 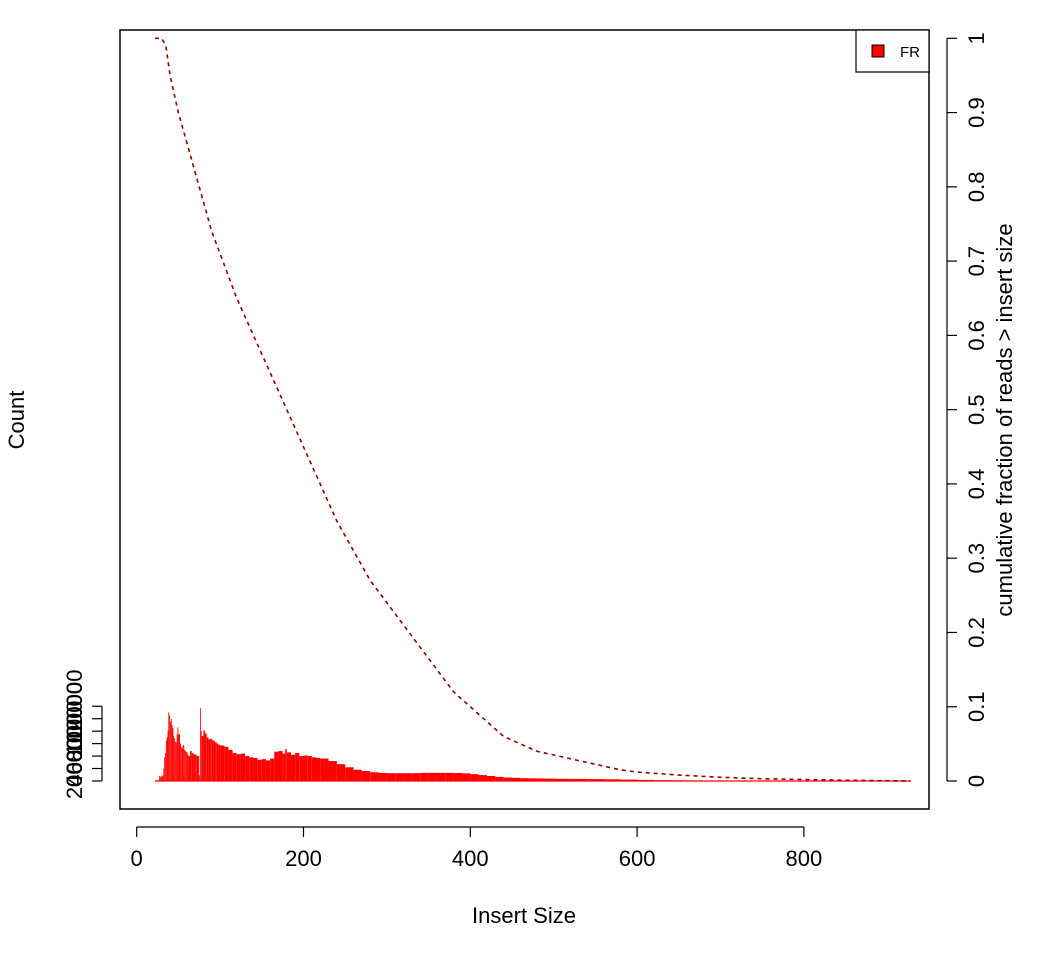 I want to click on legend-label-fr: FR, so click(x=910, y=52).